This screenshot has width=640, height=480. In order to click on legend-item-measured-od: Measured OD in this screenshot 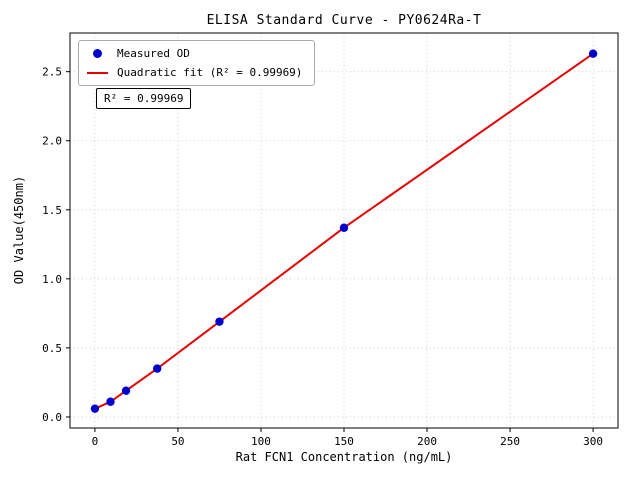, I will do `click(194, 53)`.